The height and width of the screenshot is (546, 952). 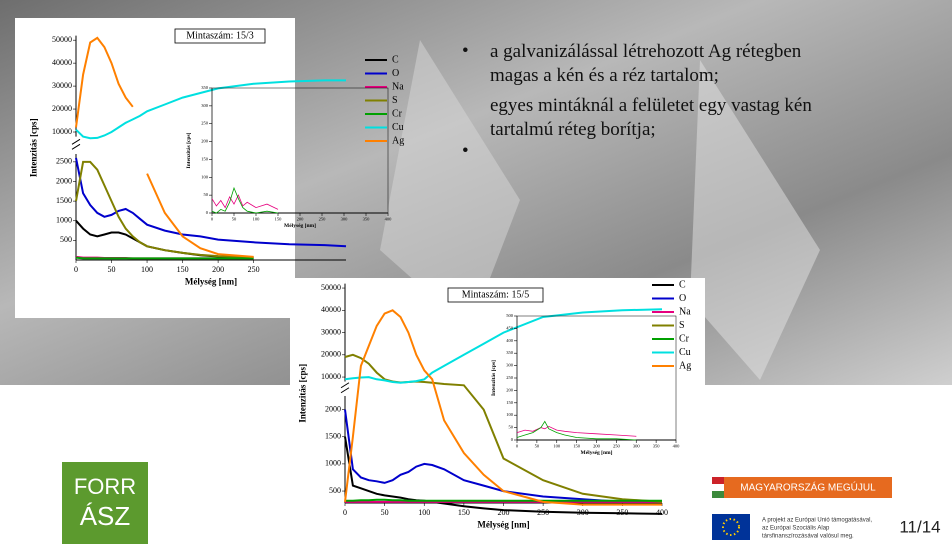 I want to click on legend-label: S, so click(x=395, y=100).